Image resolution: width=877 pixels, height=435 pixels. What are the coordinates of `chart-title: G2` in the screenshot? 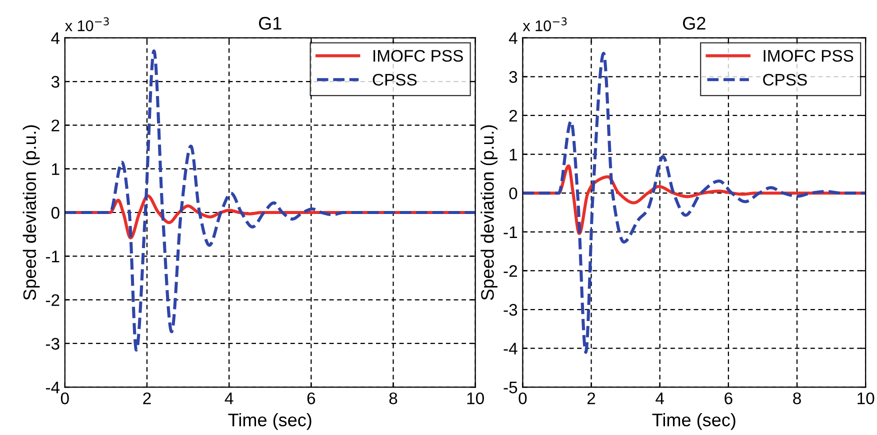 It's located at (694, 23).